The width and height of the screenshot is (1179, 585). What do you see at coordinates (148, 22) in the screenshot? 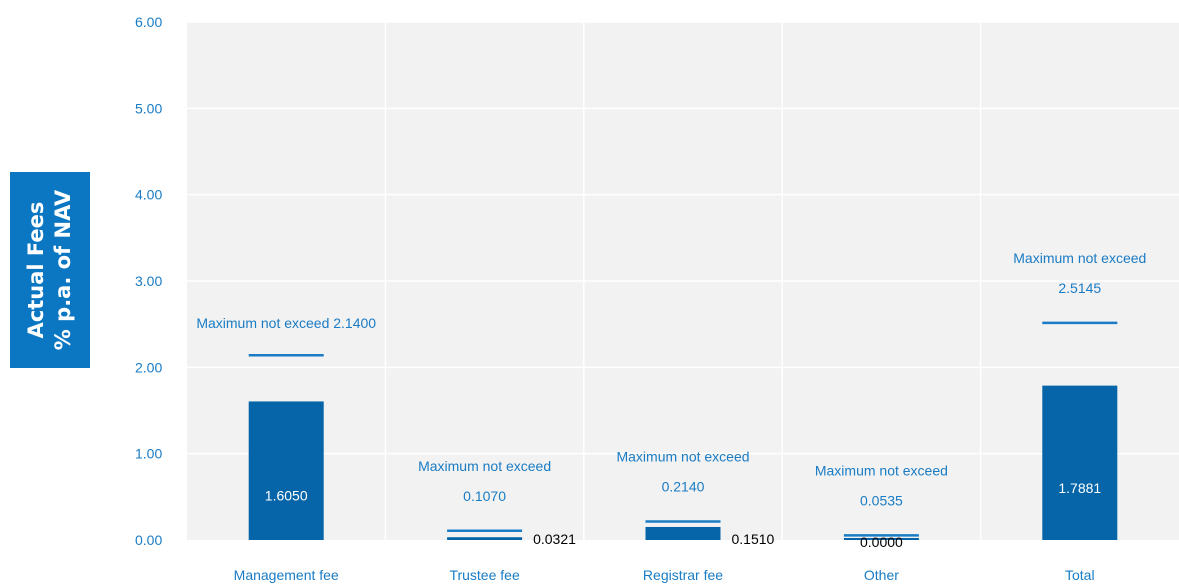
I see `y-tick-label: 6.00` at bounding box center [148, 22].